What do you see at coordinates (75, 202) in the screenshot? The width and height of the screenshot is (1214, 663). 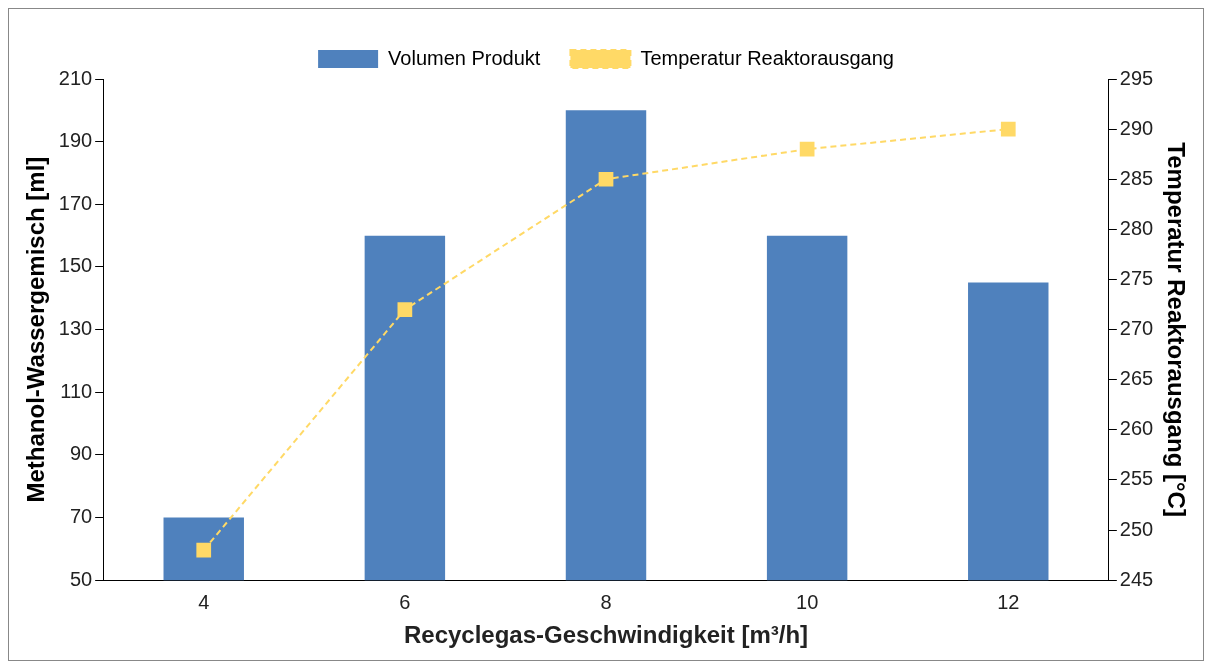 I see `y-tick-label: 170` at bounding box center [75, 202].